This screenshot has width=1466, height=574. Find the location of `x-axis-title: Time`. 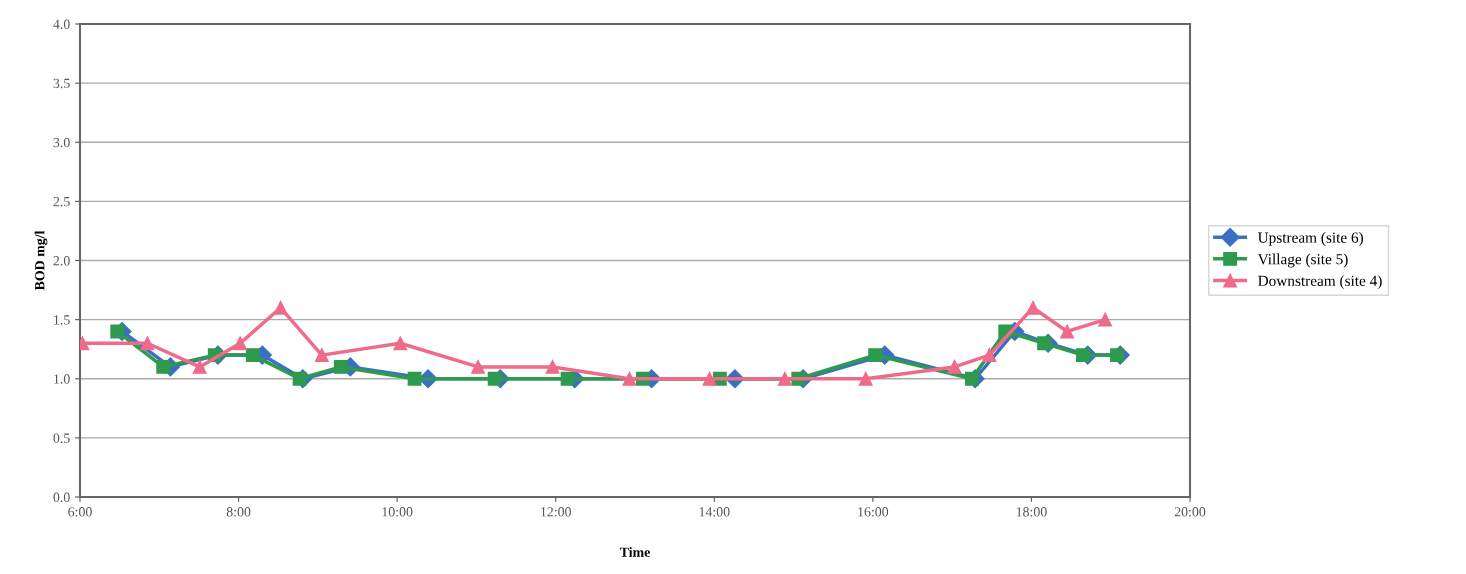

x-axis-title: Time is located at coordinates (634, 552).